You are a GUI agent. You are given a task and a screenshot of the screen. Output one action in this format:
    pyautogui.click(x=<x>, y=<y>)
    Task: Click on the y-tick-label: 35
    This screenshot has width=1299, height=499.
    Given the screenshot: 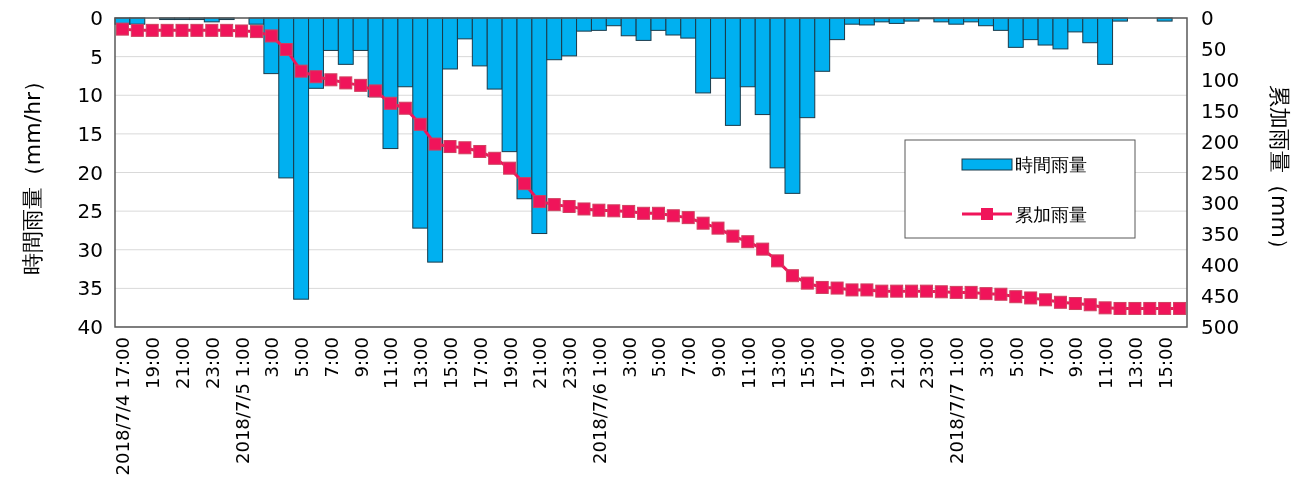 What is the action you would take?
    pyautogui.click(x=90, y=288)
    